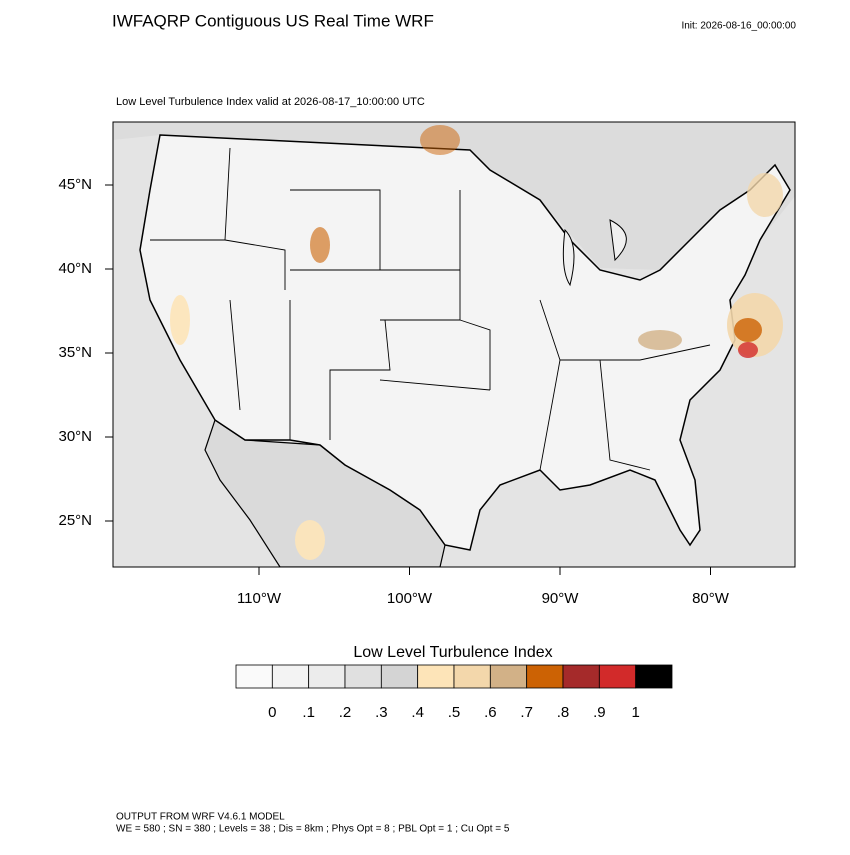 Image resolution: width=850 pixels, height=855 pixels. What do you see at coordinates (381, 712) in the screenshot?
I see `colorbar-label: .3` at bounding box center [381, 712].